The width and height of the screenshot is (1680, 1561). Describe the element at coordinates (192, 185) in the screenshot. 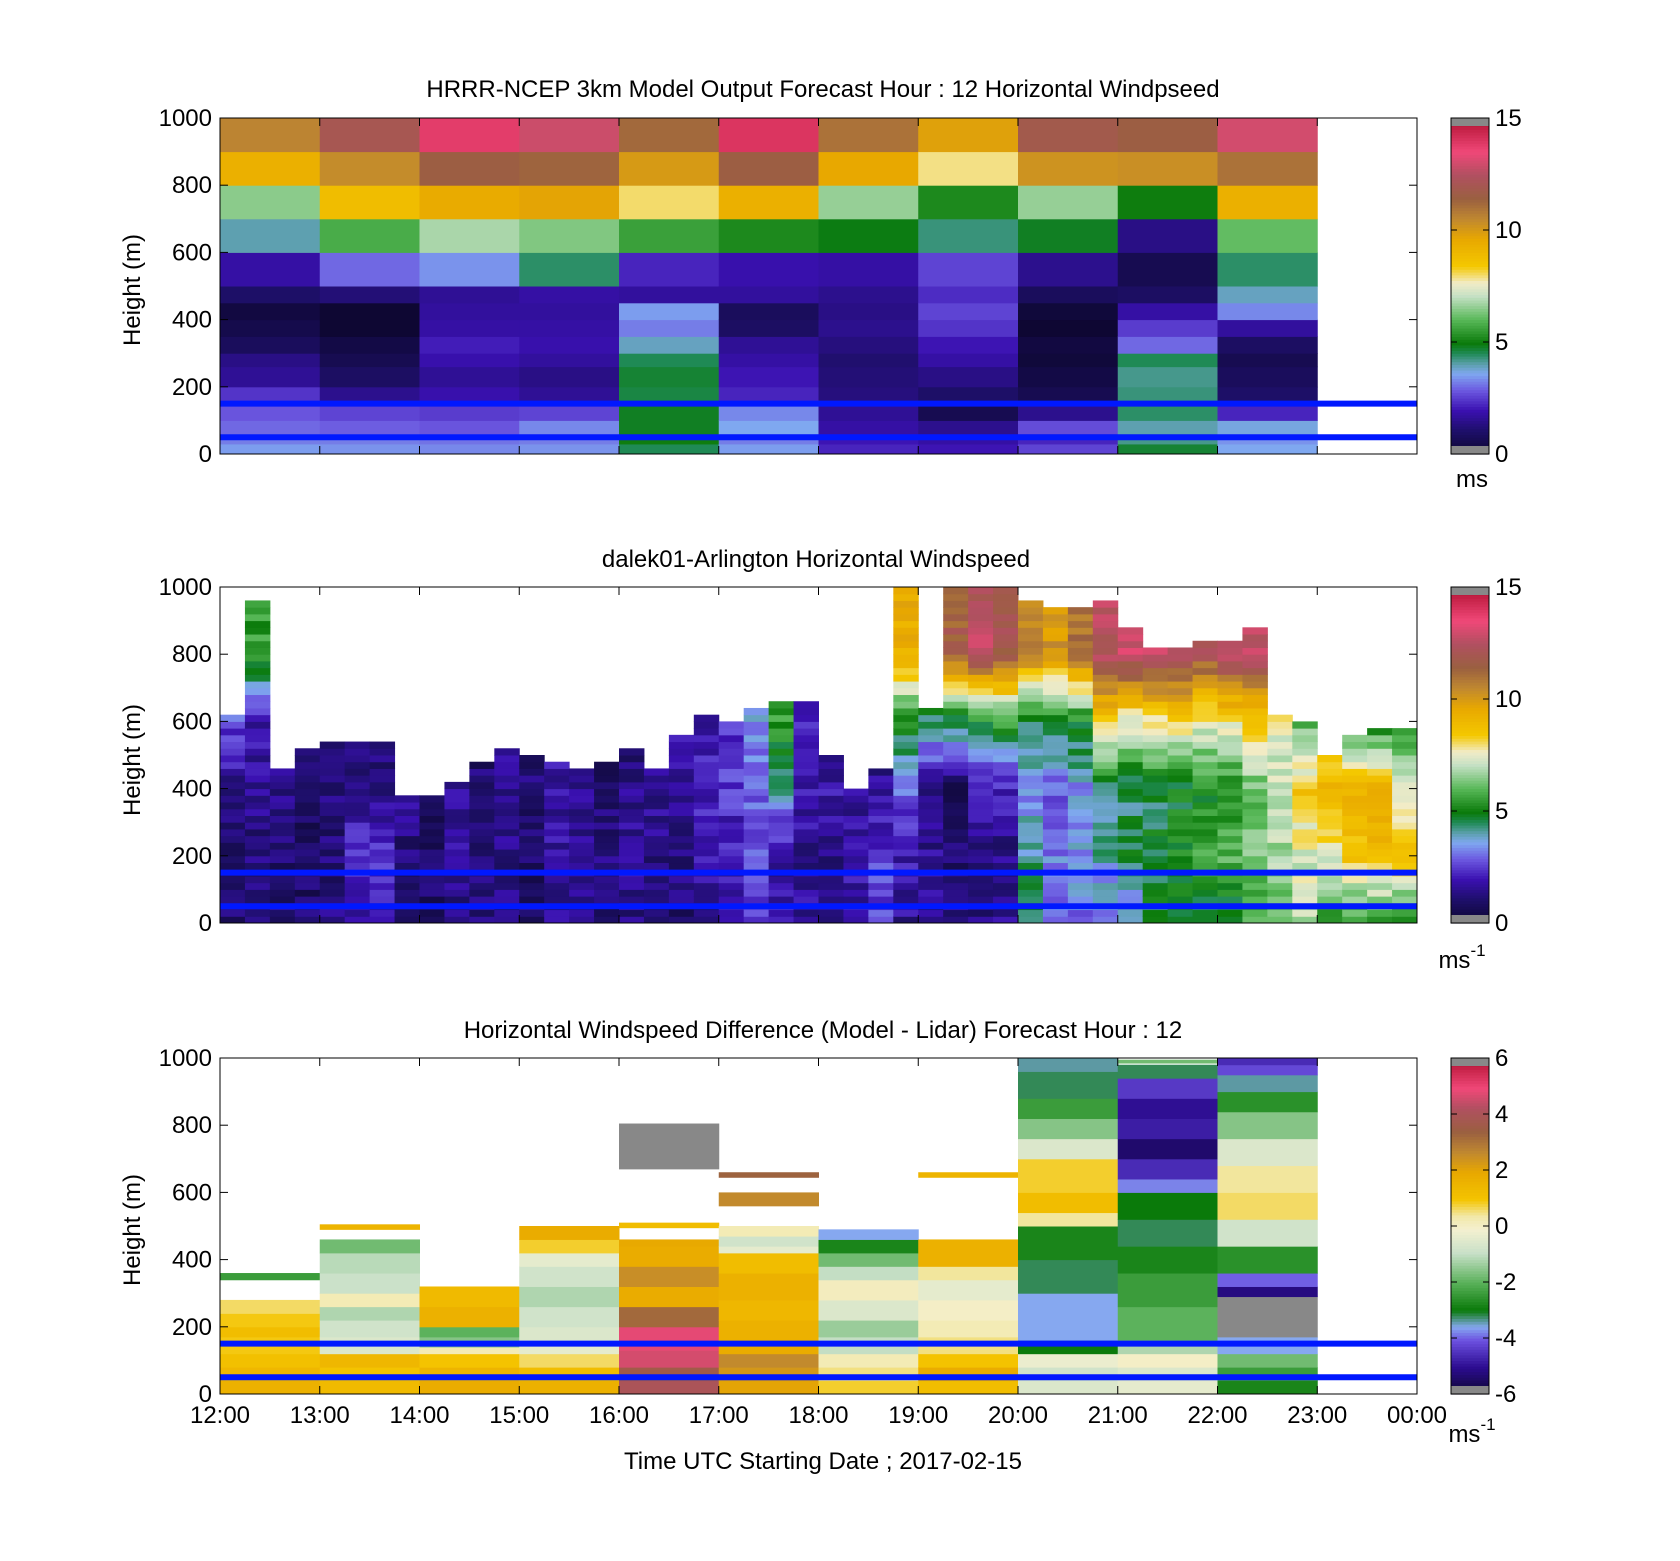

I see `y-tick-label: 800` at that location.